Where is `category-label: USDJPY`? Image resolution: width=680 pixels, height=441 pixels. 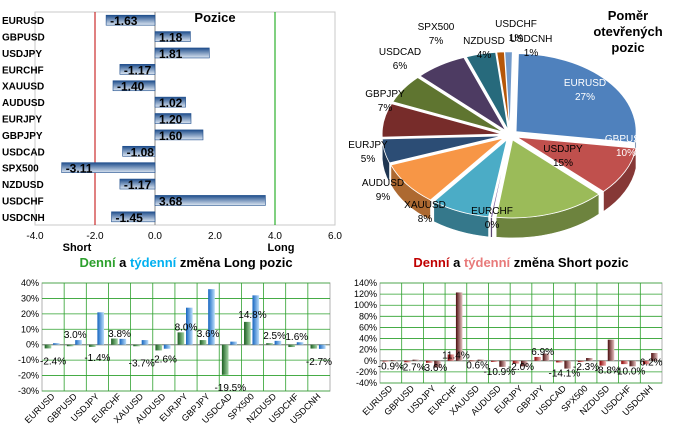 category-label: USDJPY is located at coordinates (22, 54).